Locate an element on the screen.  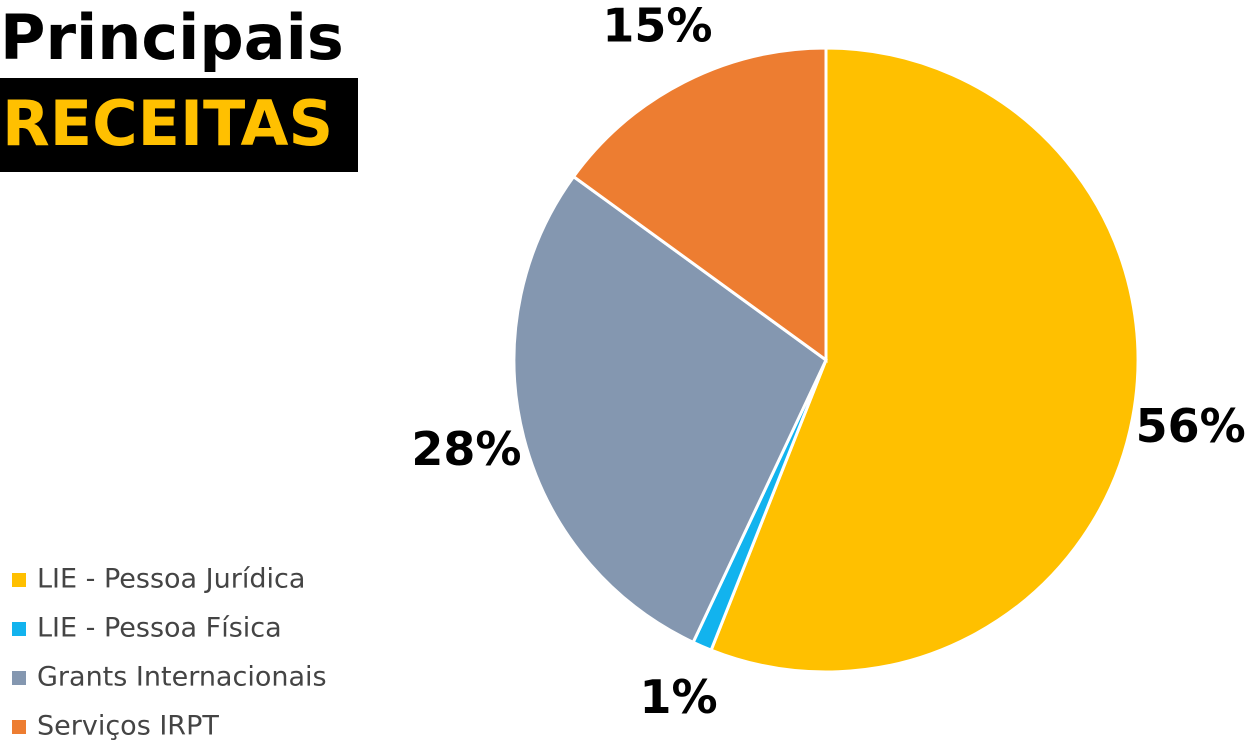
subtitle-background is located at coordinates (179, 125).